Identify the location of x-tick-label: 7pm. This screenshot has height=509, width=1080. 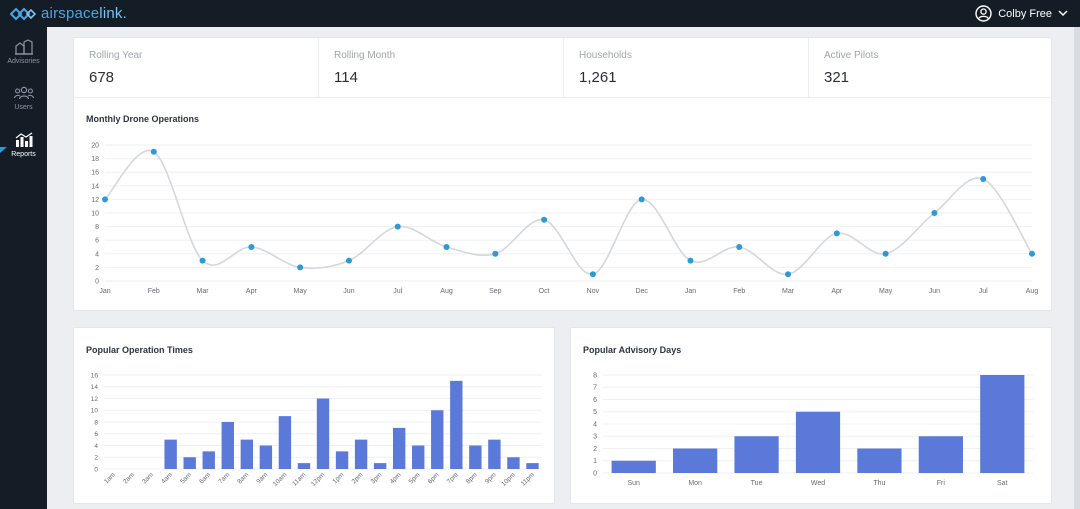
(453, 478).